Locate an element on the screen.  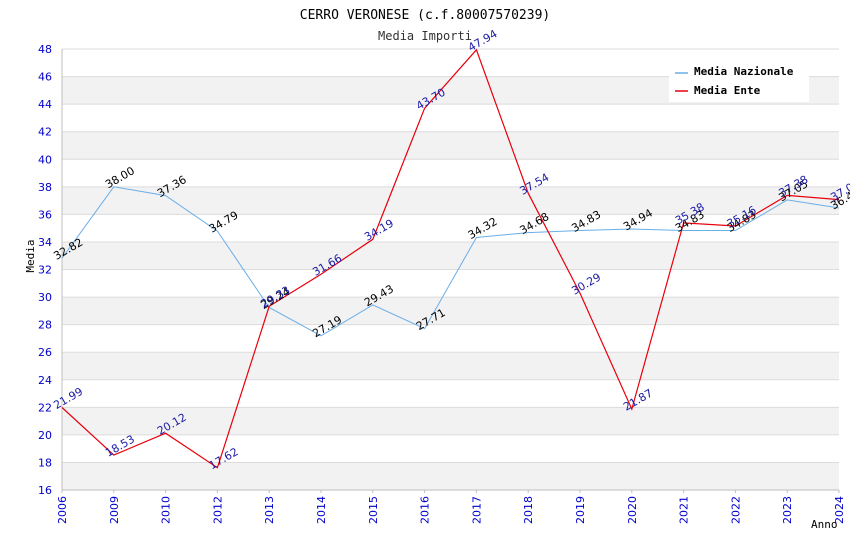
y-axis-label: Media is located at coordinates (30, 255).